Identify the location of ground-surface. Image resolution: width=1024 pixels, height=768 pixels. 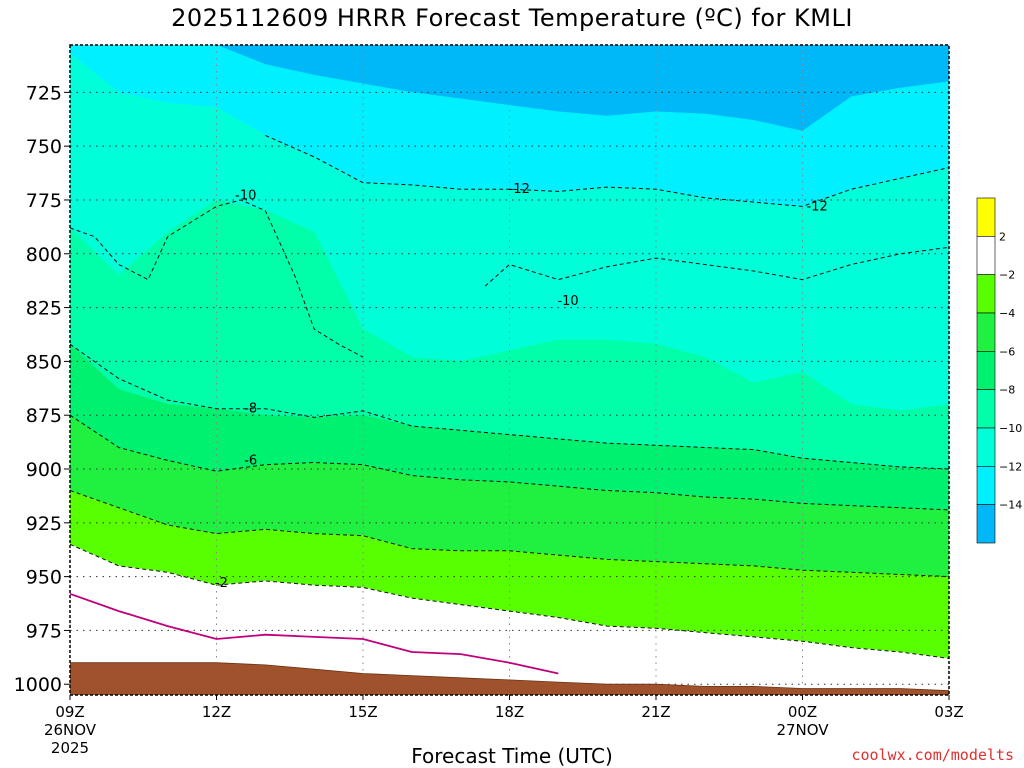
(509, 643).